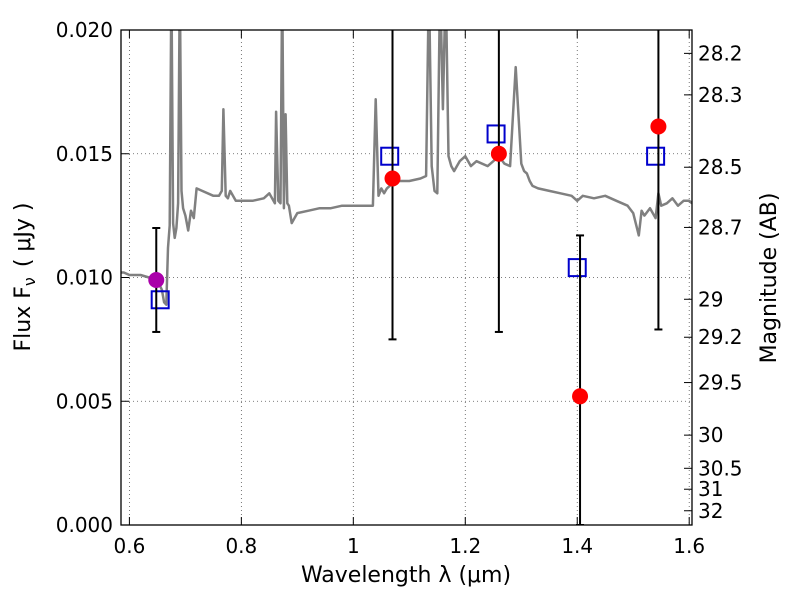 Image resolution: width=800 pixels, height=600 pixels. I want to click on y-tick-label: 0.020, so click(84, 30).